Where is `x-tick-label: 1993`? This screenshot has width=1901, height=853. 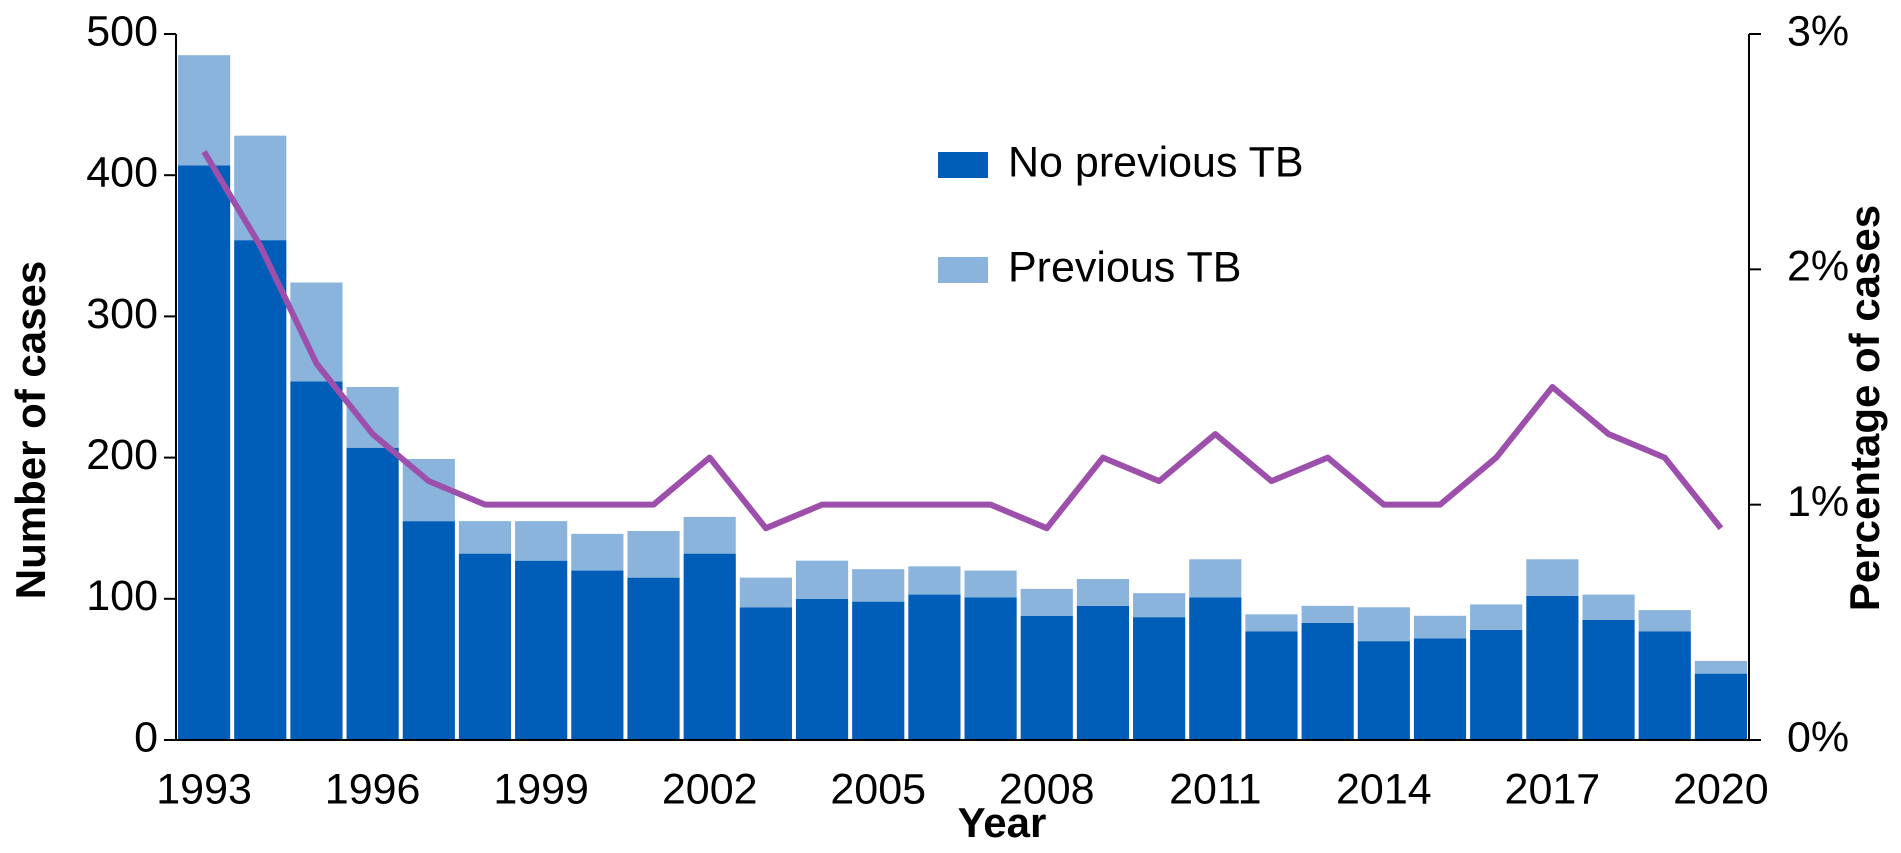 x-tick-label: 1993 is located at coordinates (204, 789).